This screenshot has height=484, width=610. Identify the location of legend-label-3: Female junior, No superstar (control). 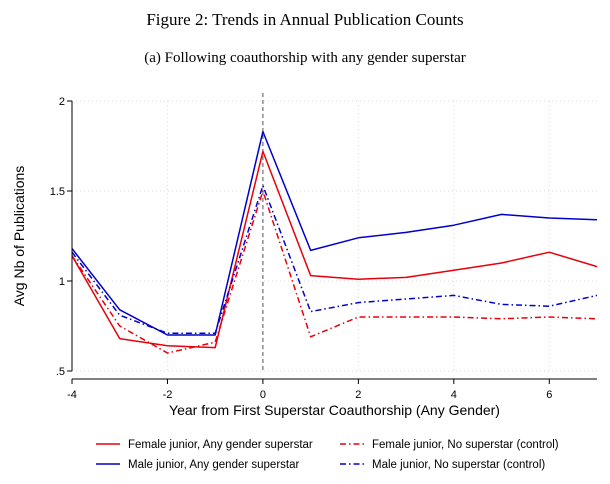
(465, 445).